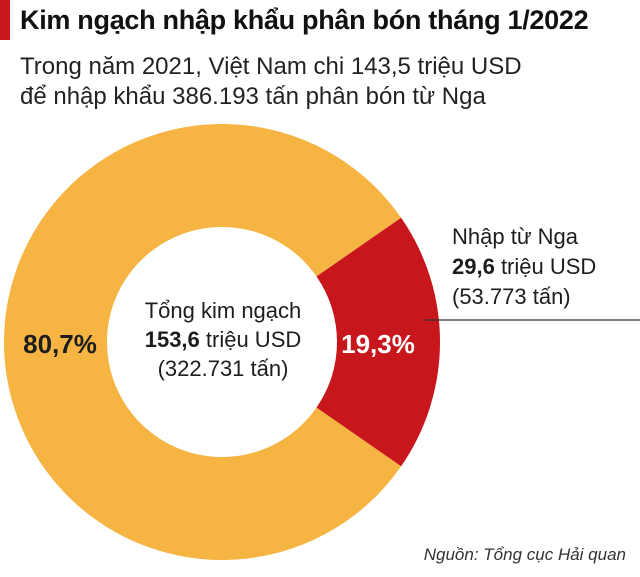 The height and width of the screenshot is (577, 640). What do you see at coordinates (250, 339) in the screenshot?
I see `center-total-unit: triệu USD` at bounding box center [250, 339].